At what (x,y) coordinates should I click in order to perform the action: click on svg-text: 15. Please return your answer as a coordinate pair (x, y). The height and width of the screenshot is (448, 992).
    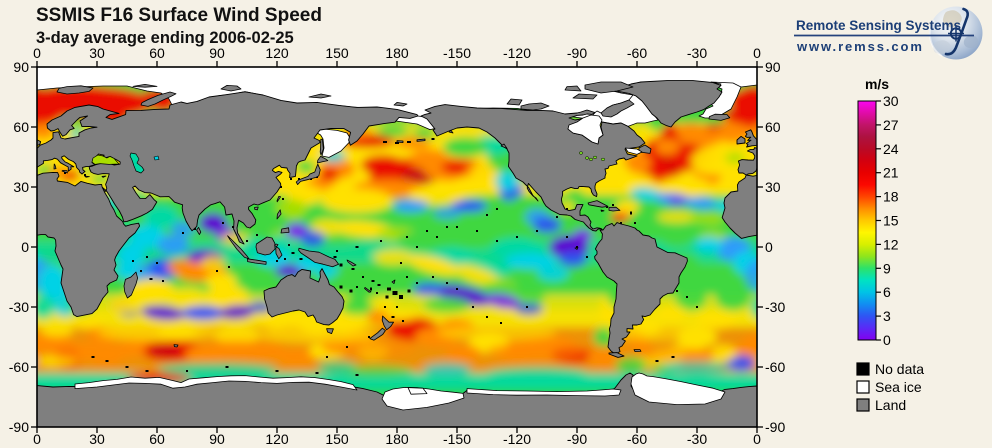
    Looking at the image, I should click on (891, 221).